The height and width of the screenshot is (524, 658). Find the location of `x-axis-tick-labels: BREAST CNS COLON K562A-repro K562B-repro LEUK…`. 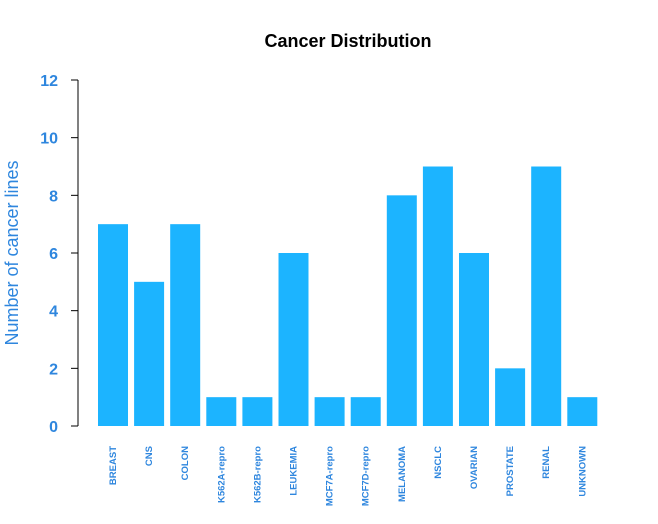

x-axis-tick-labels: BREAST CNS COLON K562A-repro K562B-repro LEUK… is located at coordinates (348, 476).